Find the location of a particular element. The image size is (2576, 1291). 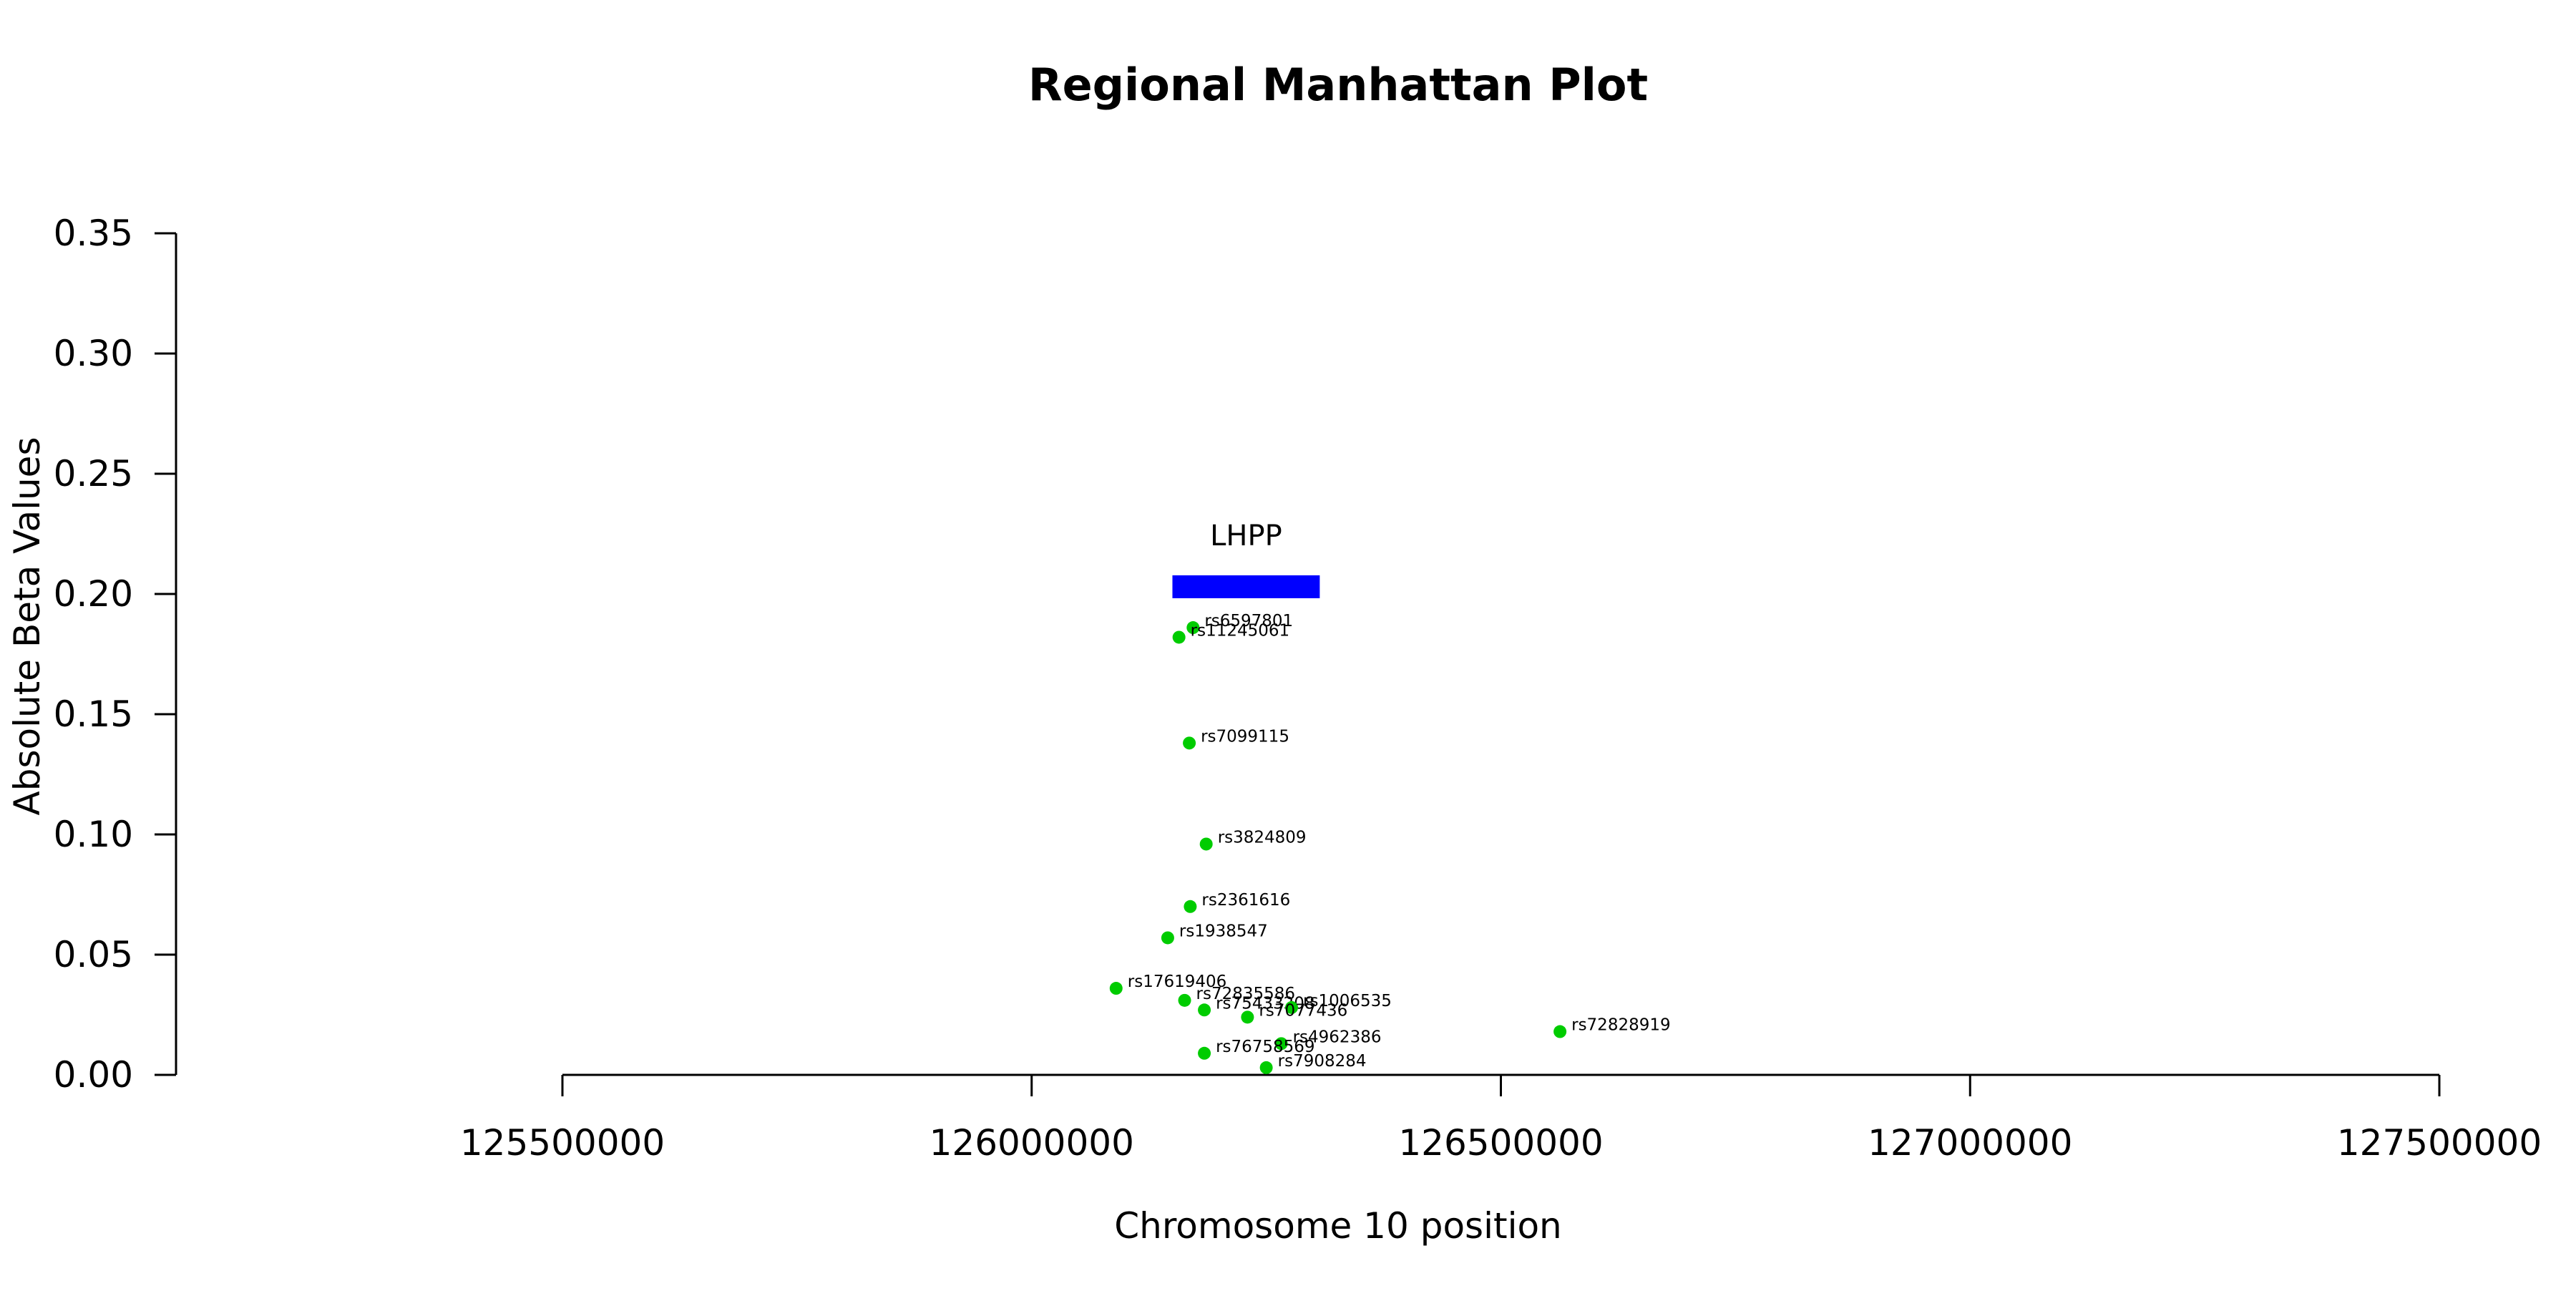

y-axis: 0.00 0.05 0.10 0.15 0.20 0.25 0.30 0.35 is located at coordinates (115, 654).